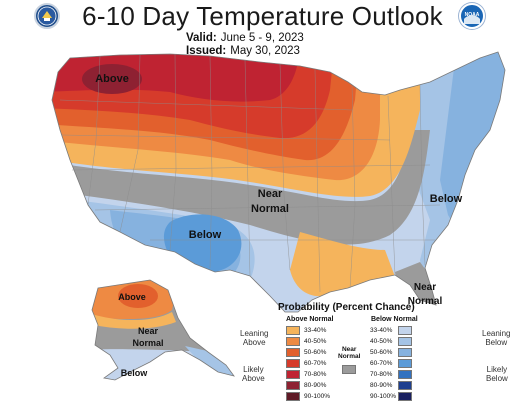 The width and height of the screenshot is (525, 405). What do you see at coordinates (253, 378) in the screenshot?
I see `likely-above-line2: Above` at bounding box center [253, 378].